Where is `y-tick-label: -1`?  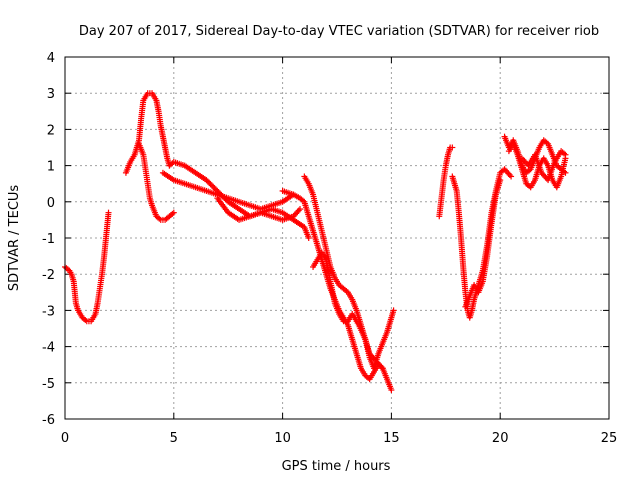 y-tick-label: -1 is located at coordinates (48, 239).